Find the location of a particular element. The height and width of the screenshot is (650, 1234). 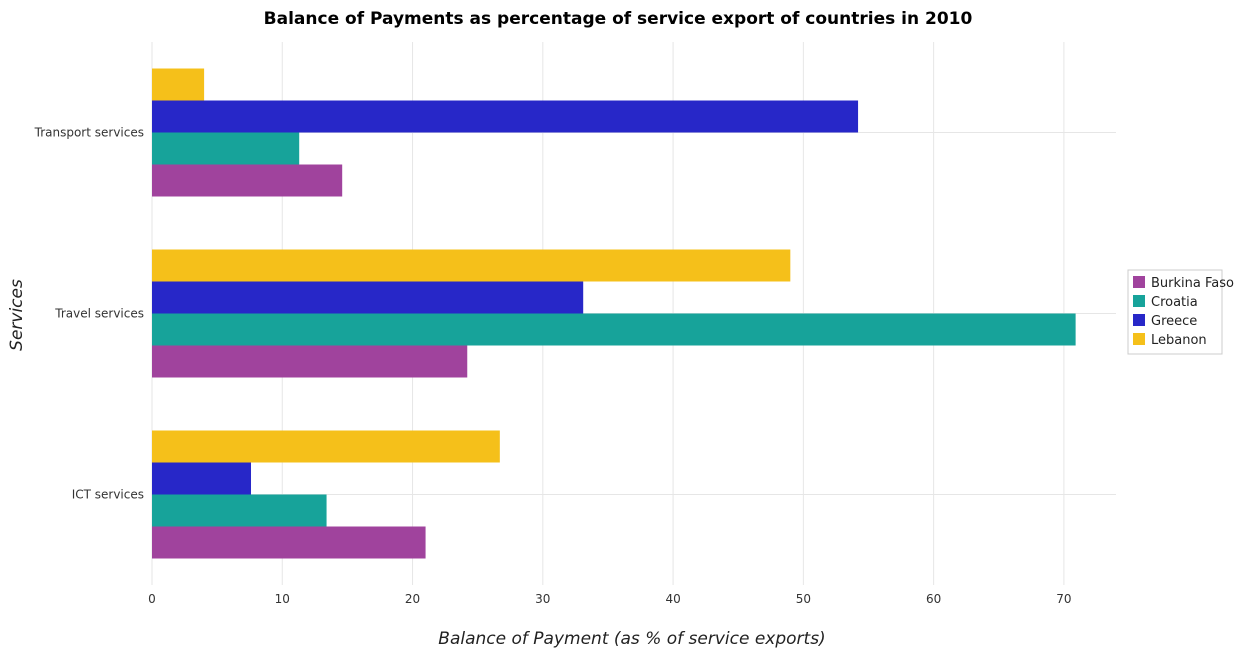

x-tick-label: 30 is located at coordinates (542, 599).